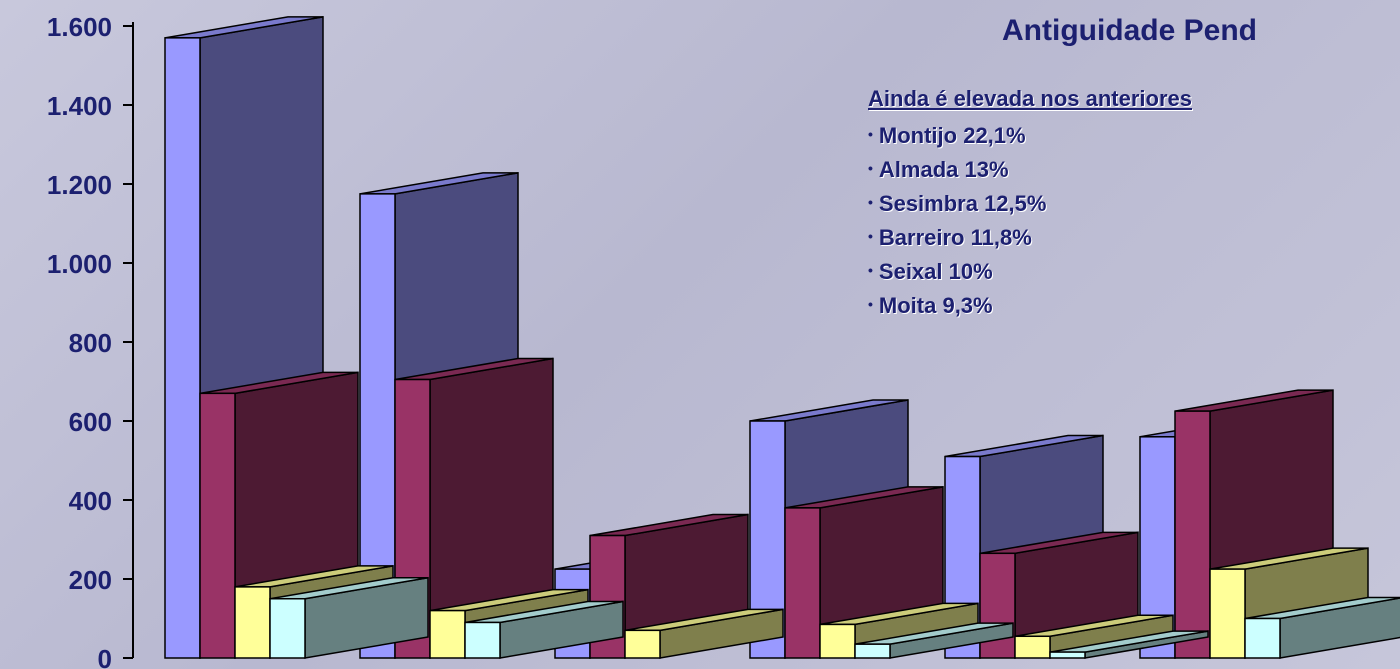 This screenshot has height=669, width=1400. Describe the element at coordinates (935, 305) in the screenshot. I see `annotation-item-label: Moita 9,3%` at that location.